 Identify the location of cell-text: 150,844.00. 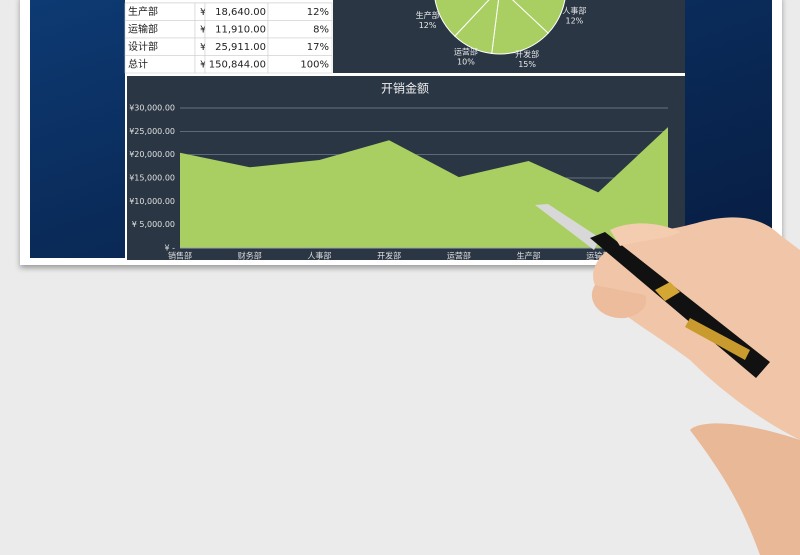
(237, 65).